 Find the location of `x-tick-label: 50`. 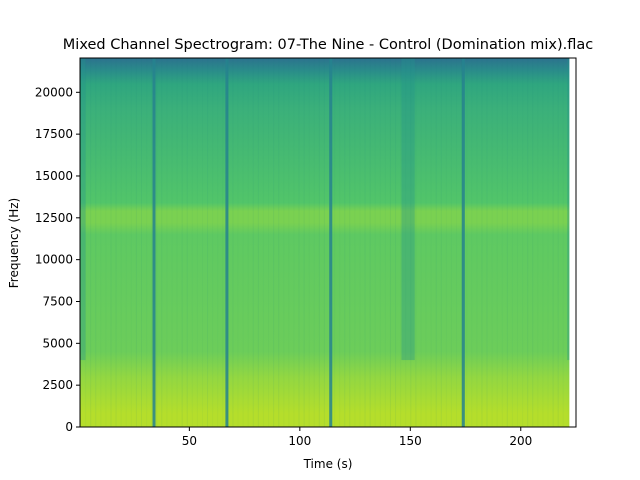

x-tick-label: 50 is located at coordinates (189, 441).